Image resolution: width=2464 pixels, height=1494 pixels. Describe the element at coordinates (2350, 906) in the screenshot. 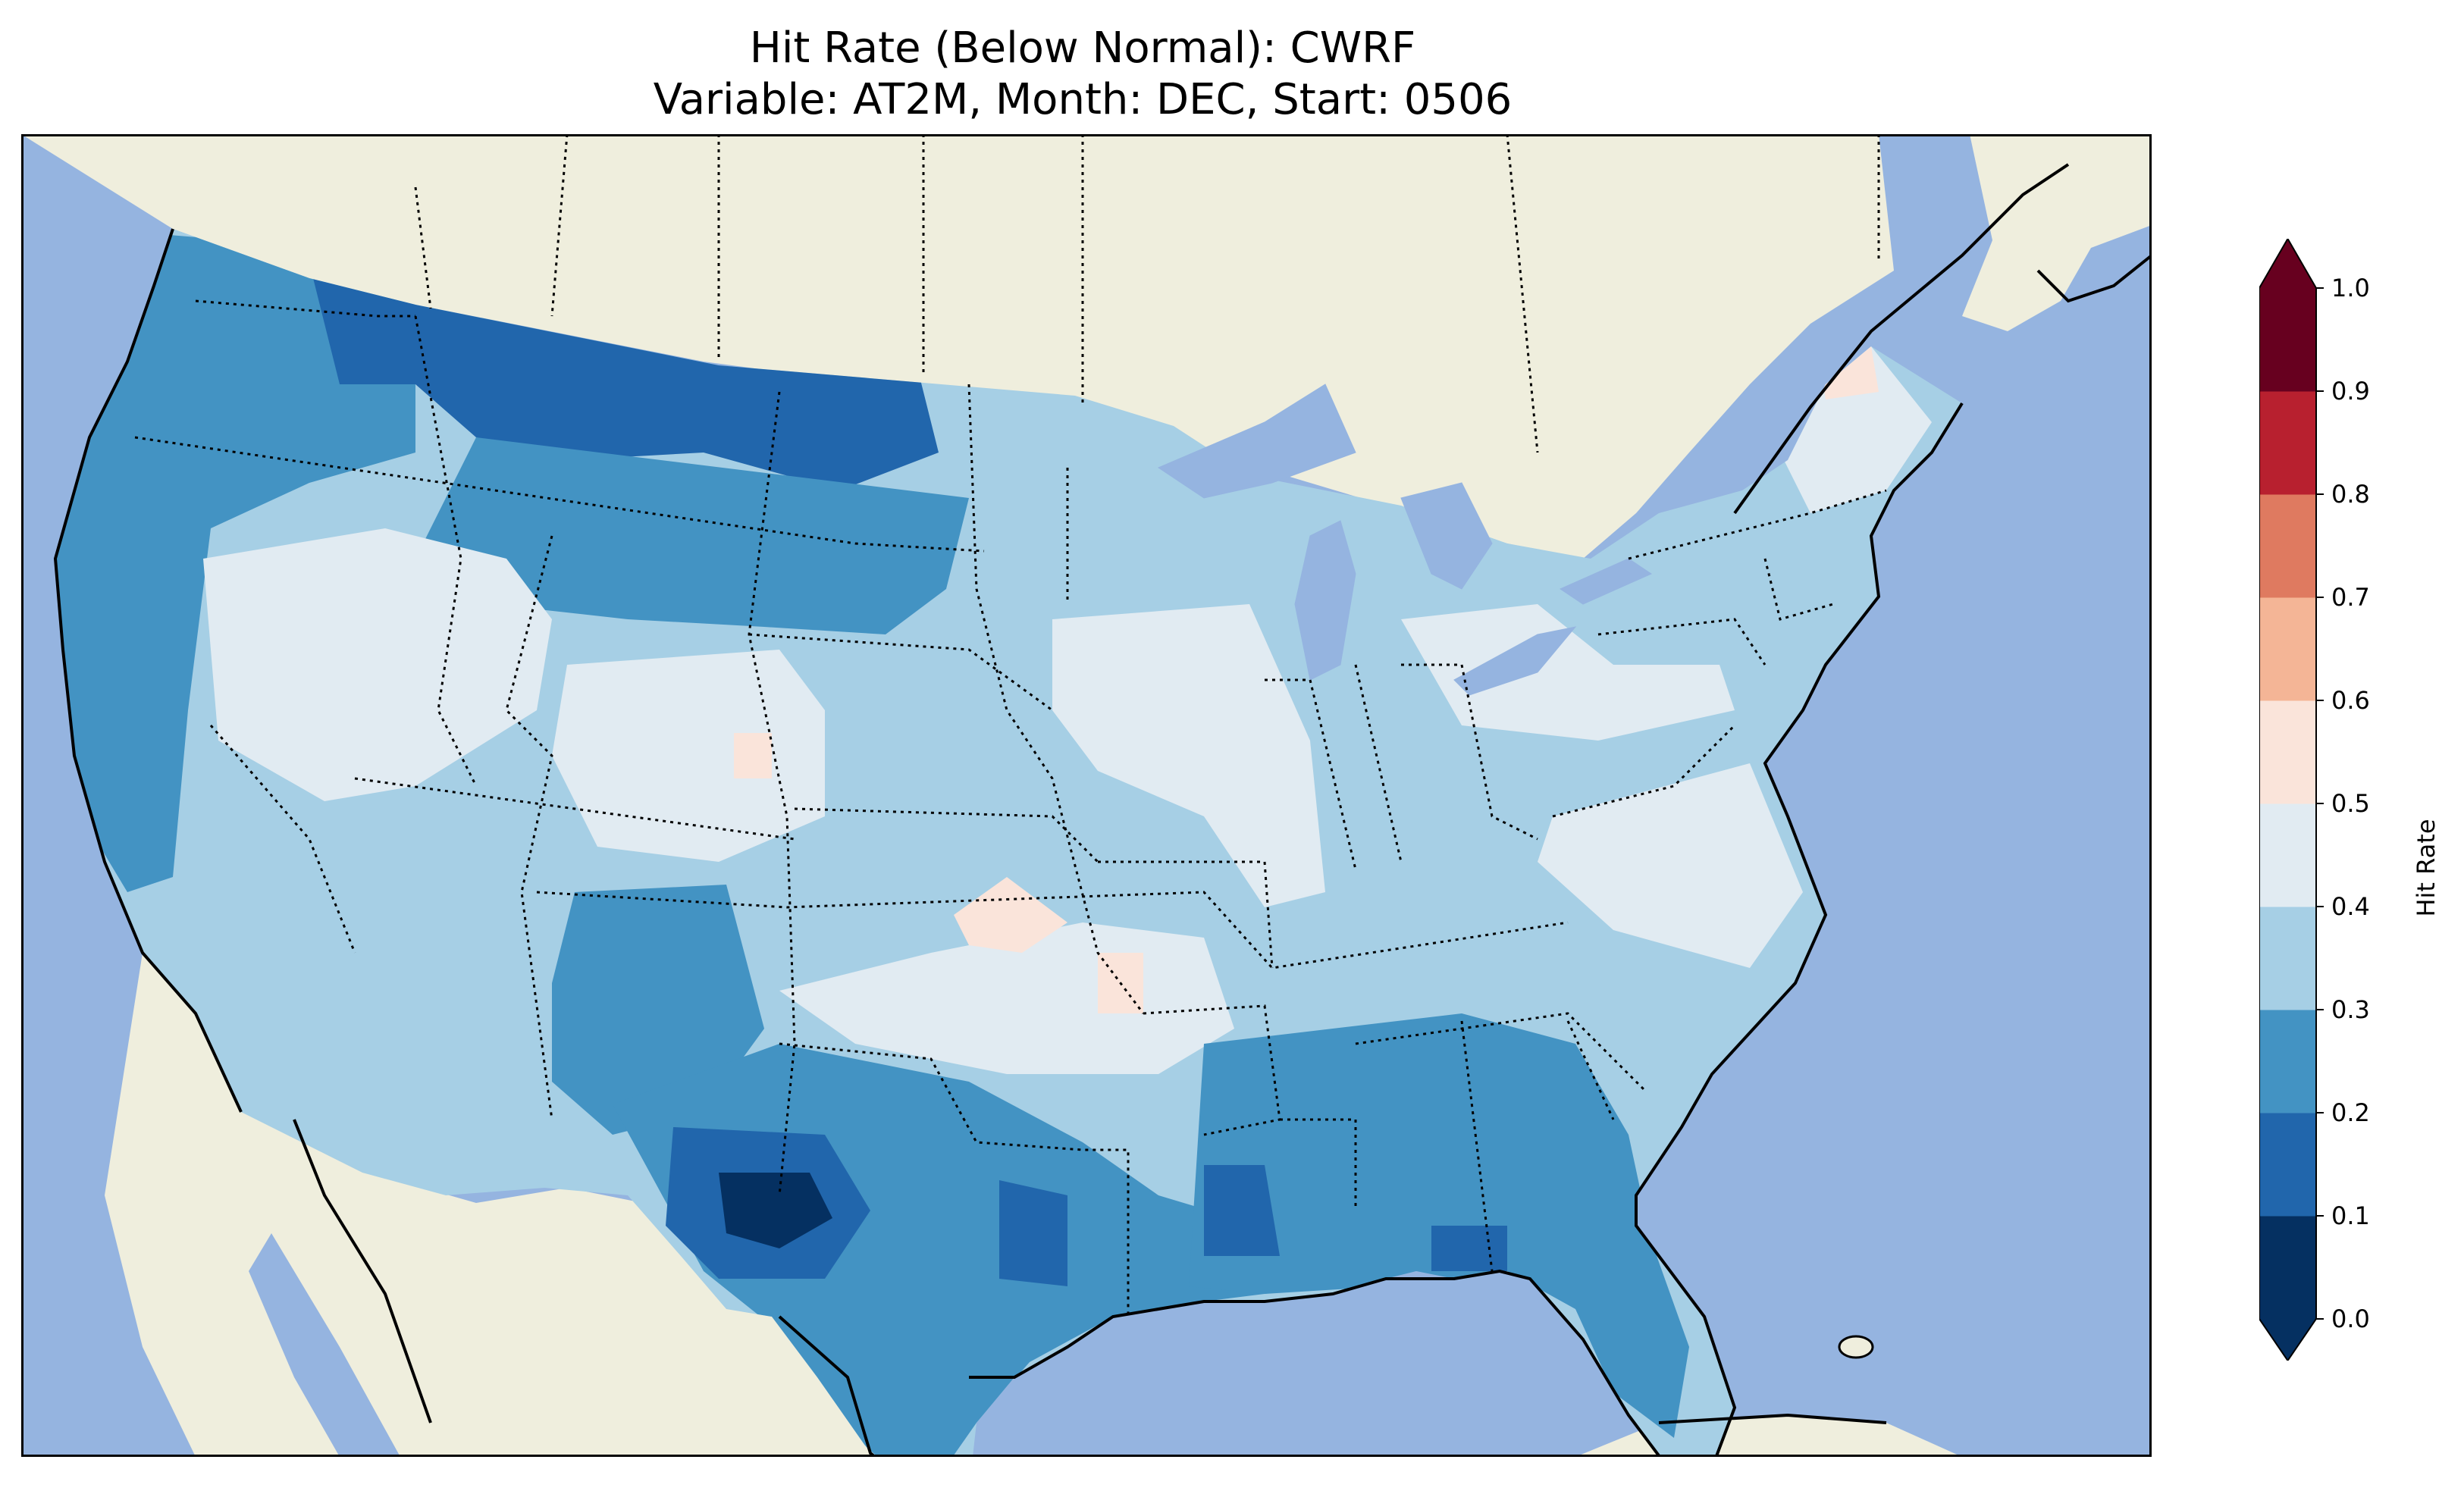

I see `colorbar-tick-label: 0.4` at that location.